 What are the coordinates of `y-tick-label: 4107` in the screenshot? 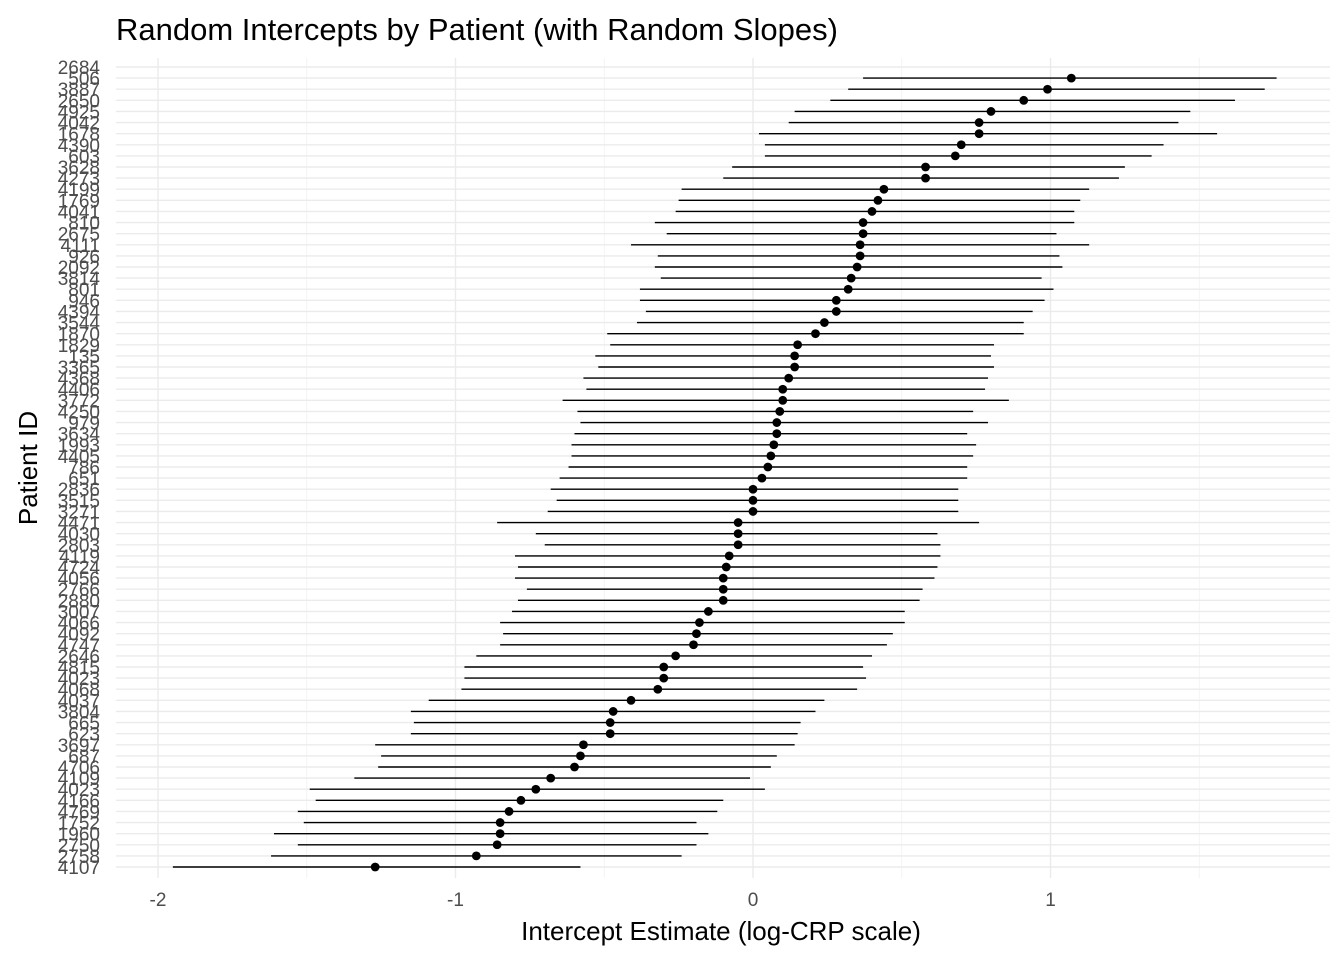 It's located at (79, 868).